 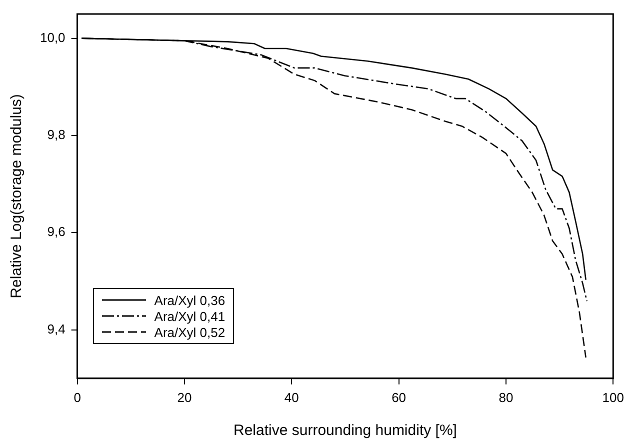 What do you see at coordinates (190, 332) in the screenshot?
I see `legend-label: Ara/Xyl 0,52` at bounding box center [190, 332].